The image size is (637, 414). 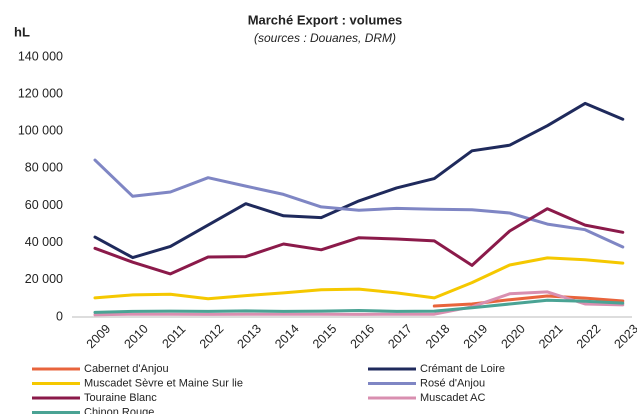 I want to click on x-tick-label: 2020, so click(x=513, y=337).